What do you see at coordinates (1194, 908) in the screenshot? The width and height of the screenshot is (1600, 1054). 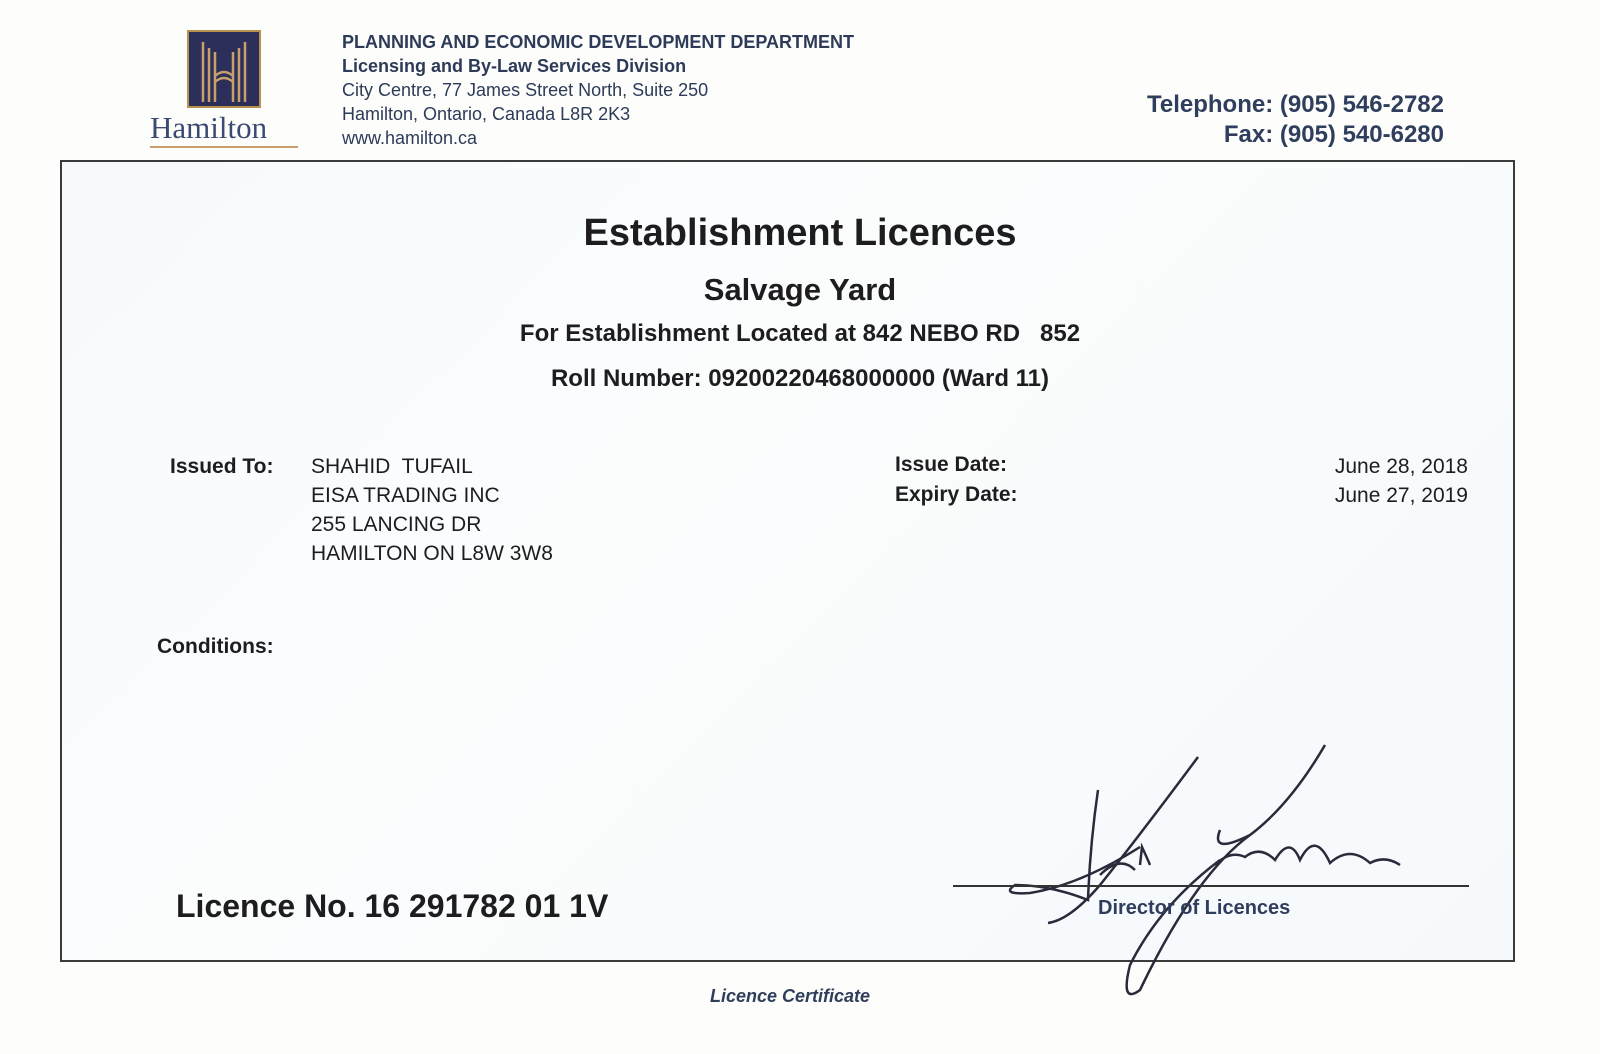 I see `signatory-title: Director of Licences` at bounding box center [1194, 908].